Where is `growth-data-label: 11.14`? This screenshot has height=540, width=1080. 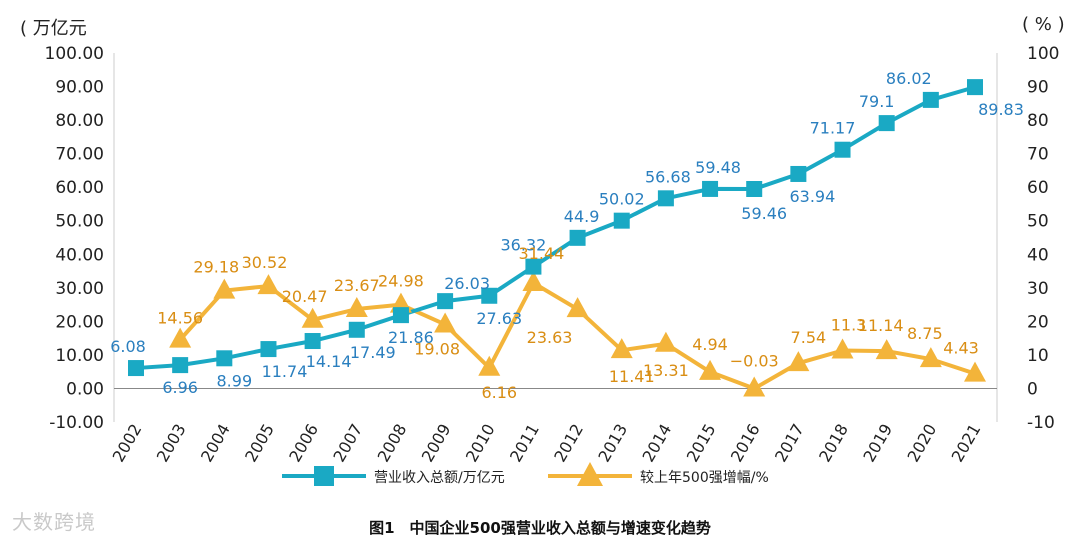 growth-data-label: 11.14 is located at coordinates (881, 325).